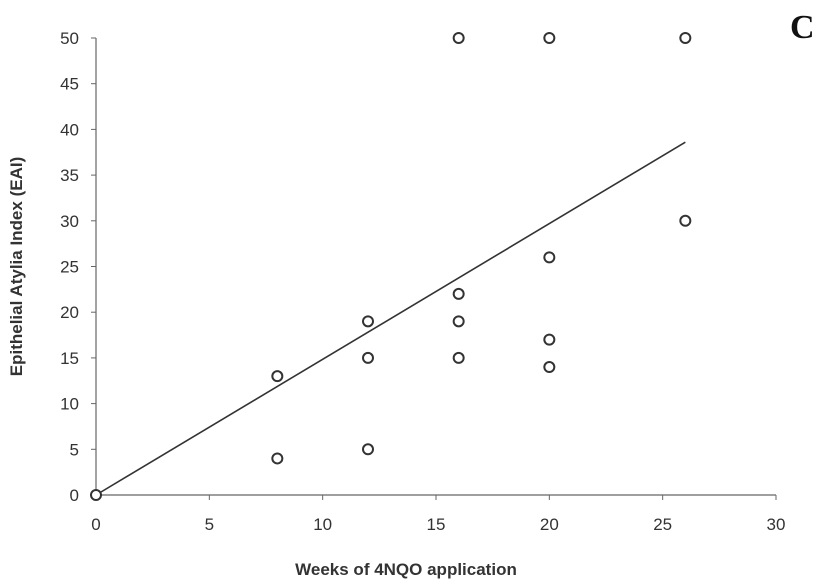 Image resolution: width=826 pixels, height=587 pixels. I want to click on x-tick-label: 25, so click(662, 524).